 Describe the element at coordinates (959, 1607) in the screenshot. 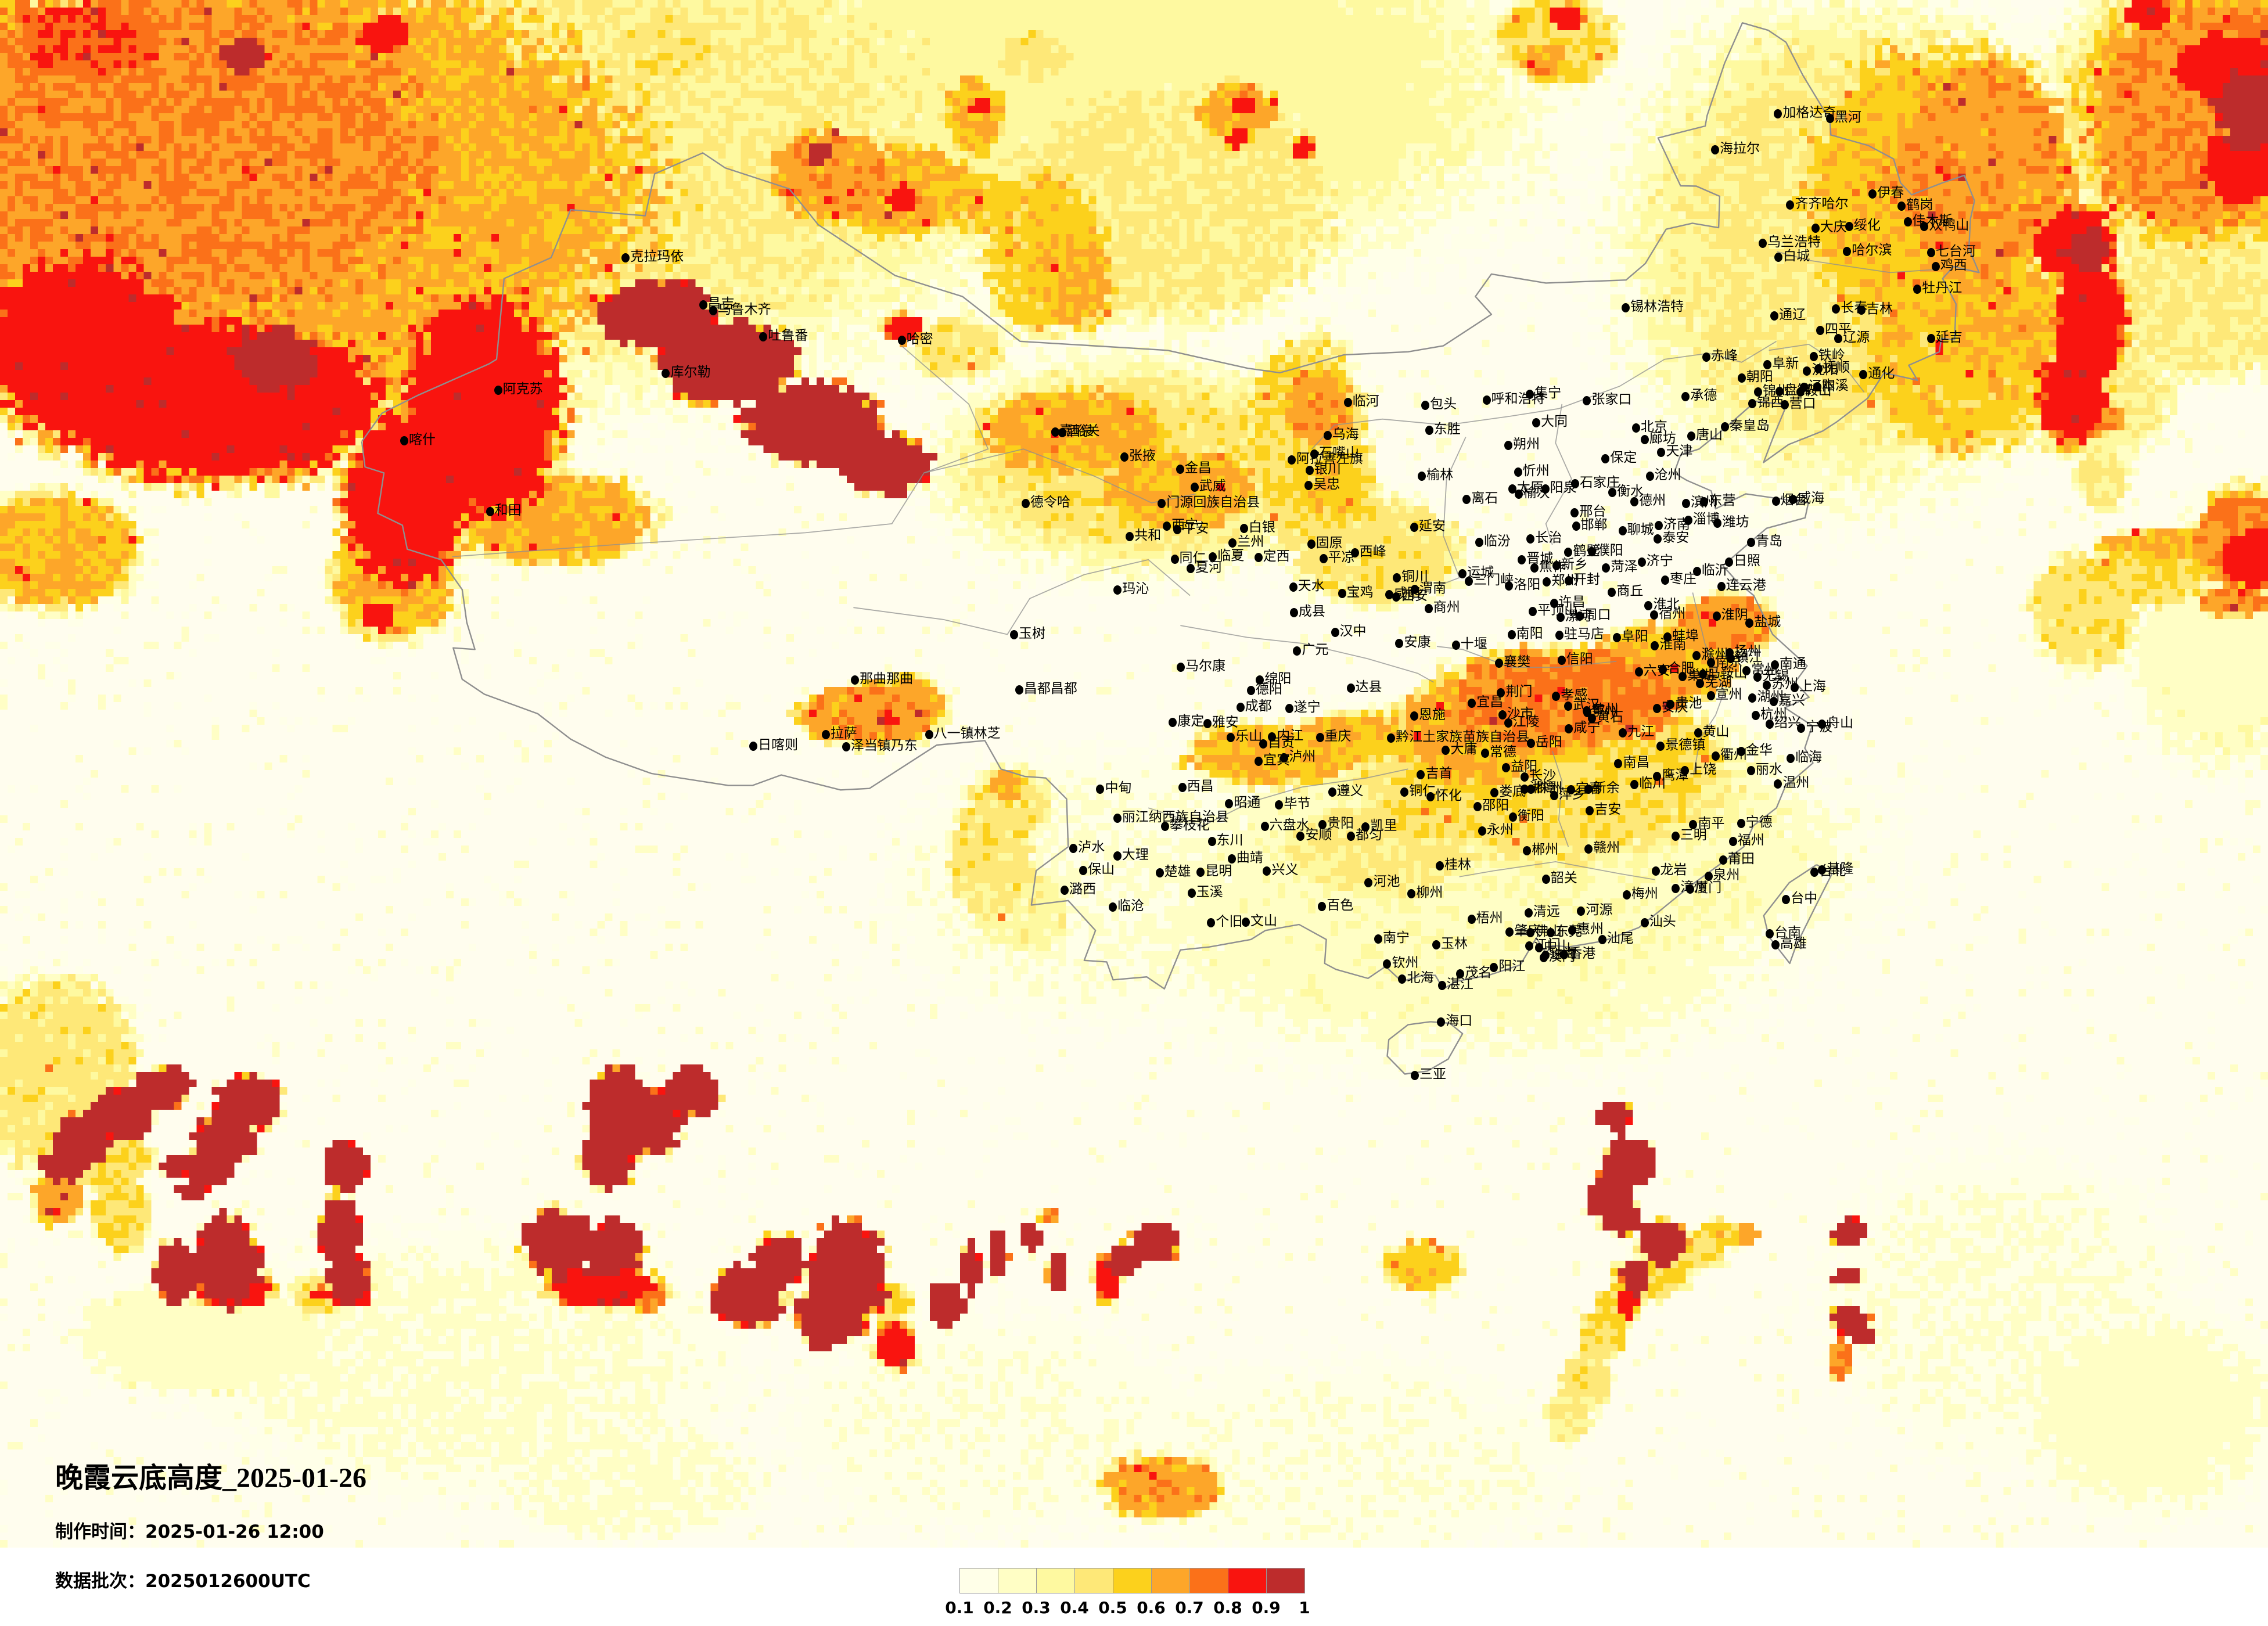

I see `legend-tick-label: 0.1` at that location.